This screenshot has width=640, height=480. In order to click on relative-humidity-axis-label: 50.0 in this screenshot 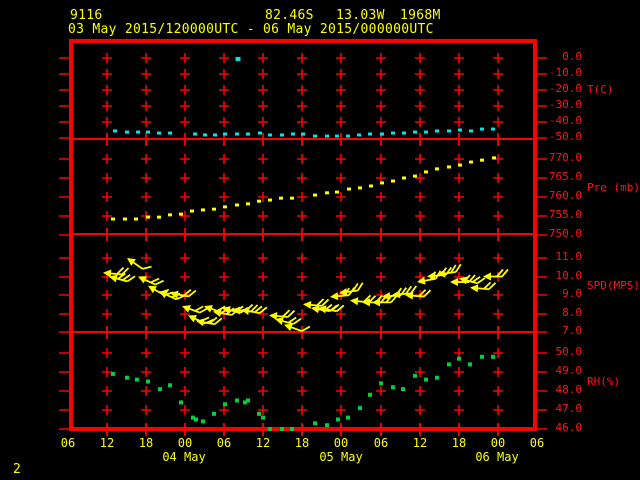, I will do `click(569, 351)`.